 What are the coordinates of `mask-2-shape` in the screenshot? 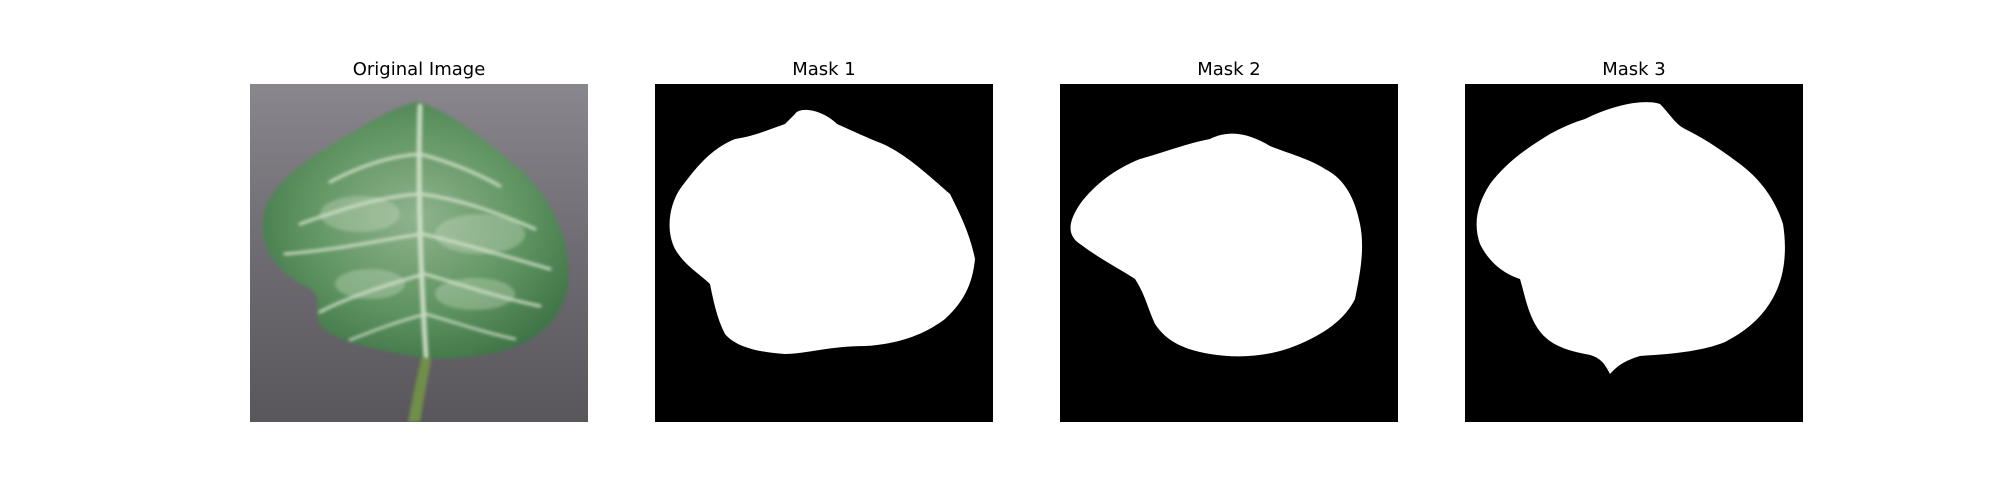 It's located at (1229, 253).